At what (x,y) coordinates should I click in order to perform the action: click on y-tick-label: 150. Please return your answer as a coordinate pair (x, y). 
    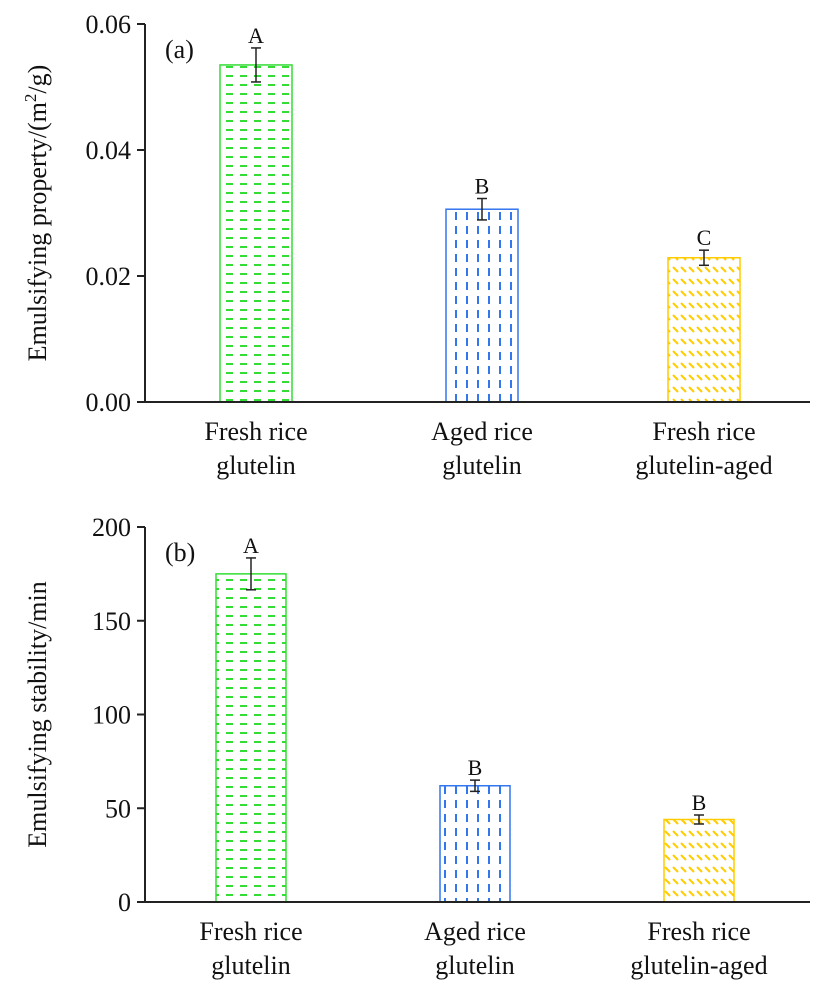
    Looking at the image, I should click on (111, 621).